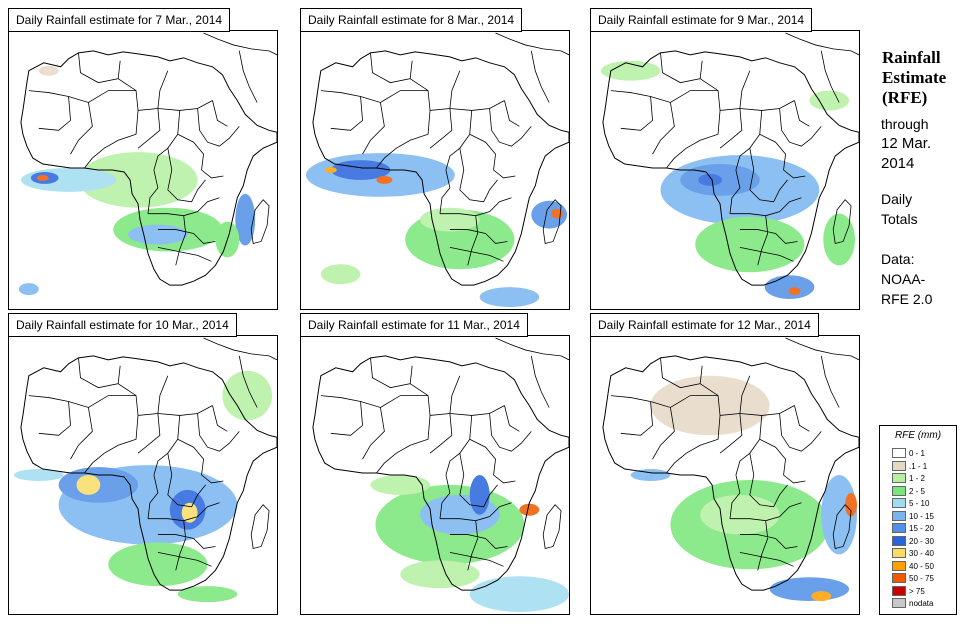 This screenshot has width=967, height=626. Describe the element at coordinates (701, 20) in the screenshot. I see `panel-title: Daily Rainfall estimate for 9 Mar., 2014` at that location.